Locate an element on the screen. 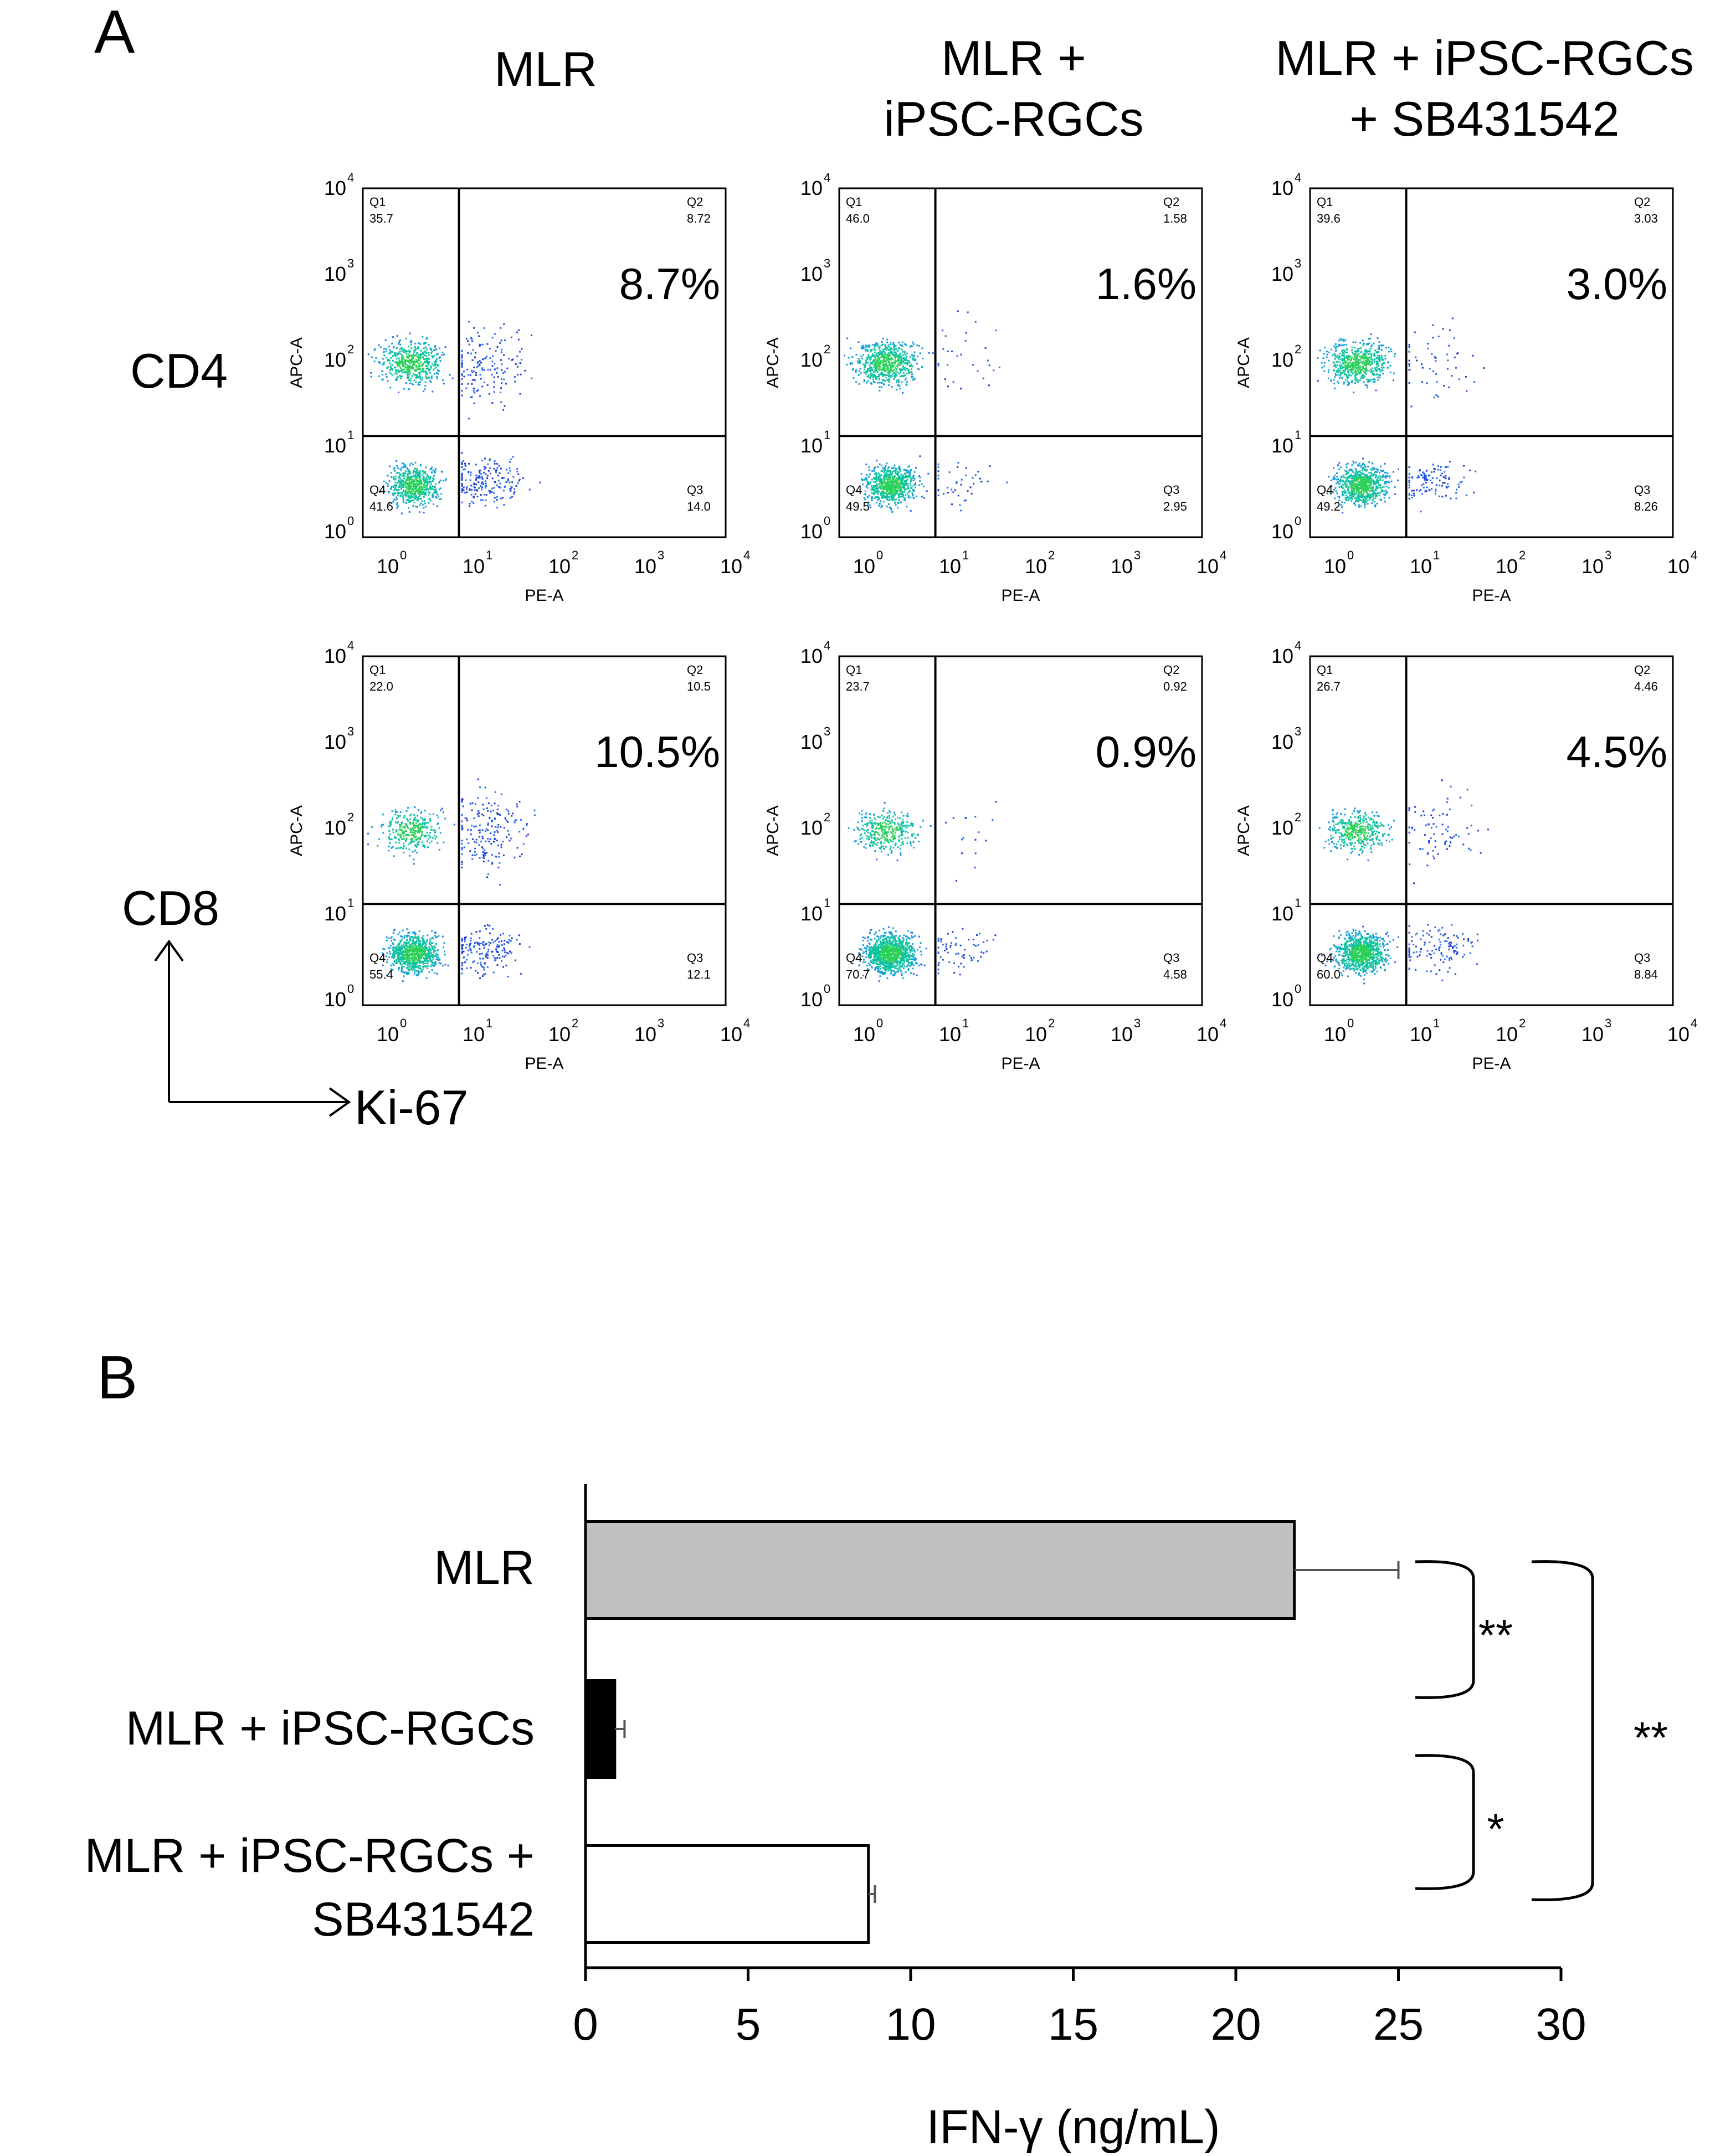 This screenshot has width=1710, height=2156. axis-key-x-arrowhead is located at coordinates (340, 1102).